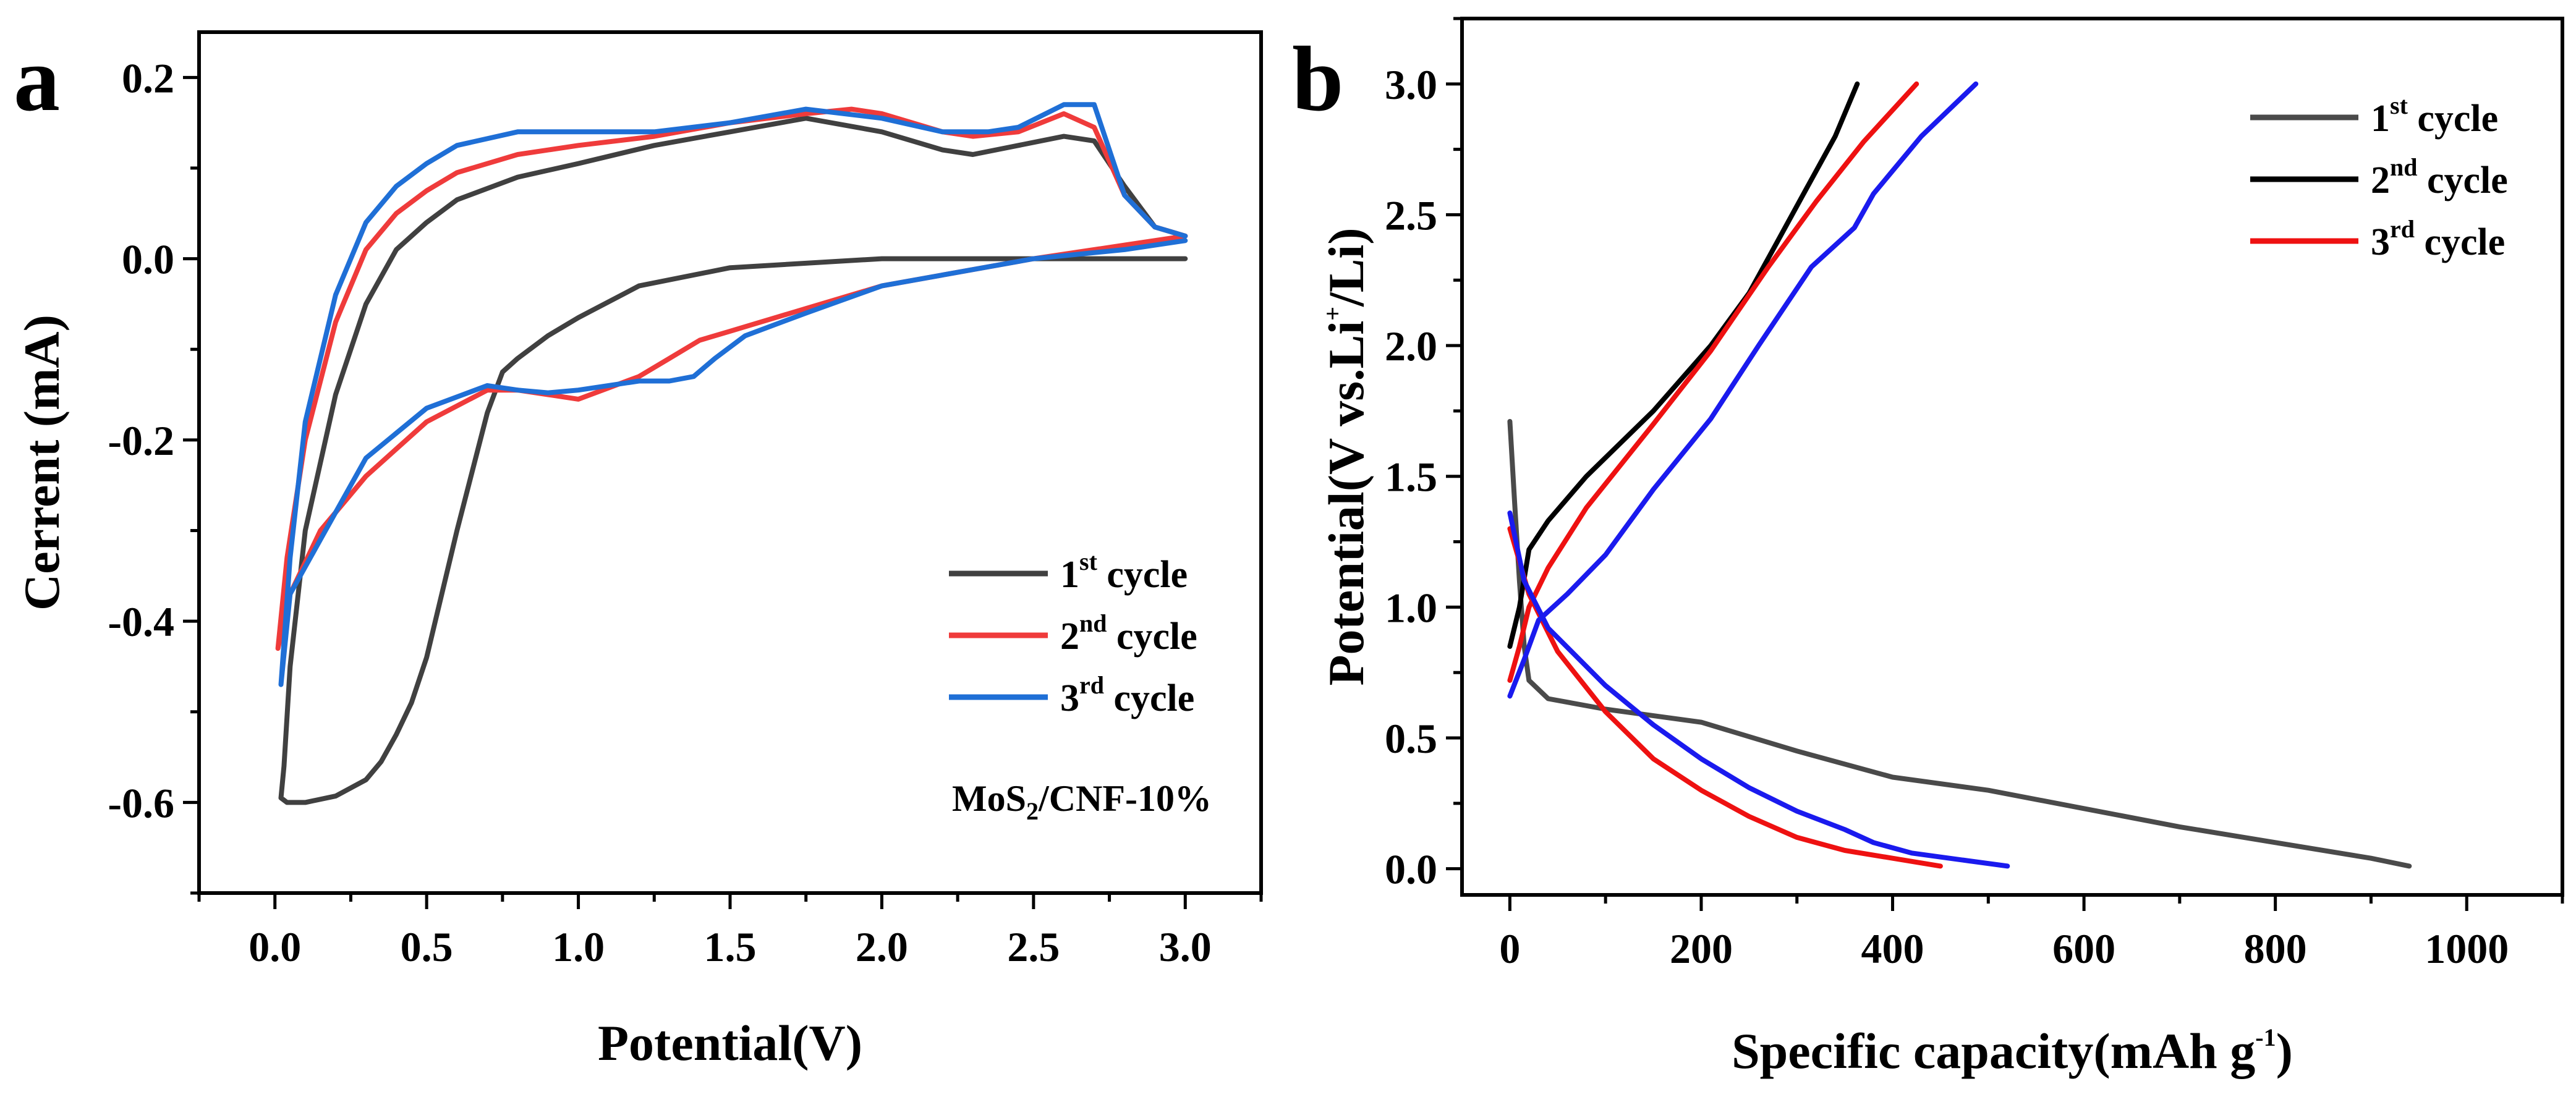 The height and width of the screenshot is (1097, 2576). What do you see at coordinates (37, 79) in the screenshot?
I see `panel-label: a` at bounding box center [37, 79].